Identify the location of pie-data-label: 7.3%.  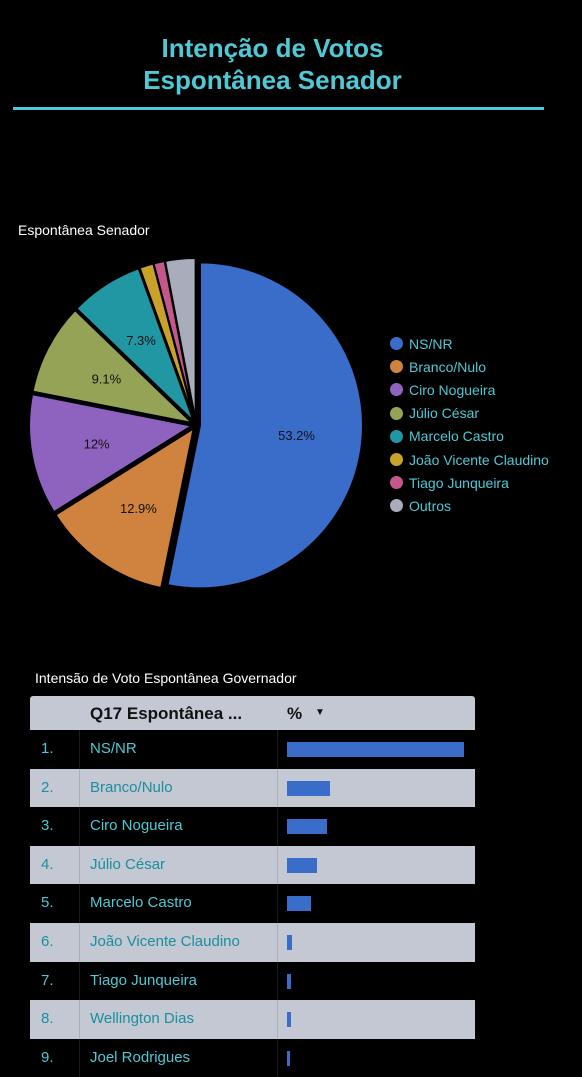
(141, 340).